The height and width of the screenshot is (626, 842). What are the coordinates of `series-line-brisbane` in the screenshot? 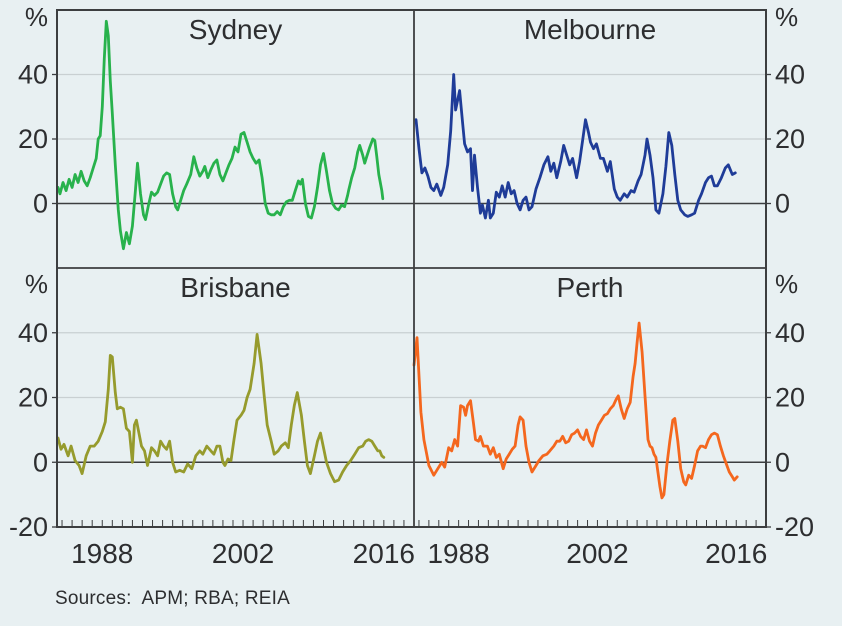 It's located at (221, 408).